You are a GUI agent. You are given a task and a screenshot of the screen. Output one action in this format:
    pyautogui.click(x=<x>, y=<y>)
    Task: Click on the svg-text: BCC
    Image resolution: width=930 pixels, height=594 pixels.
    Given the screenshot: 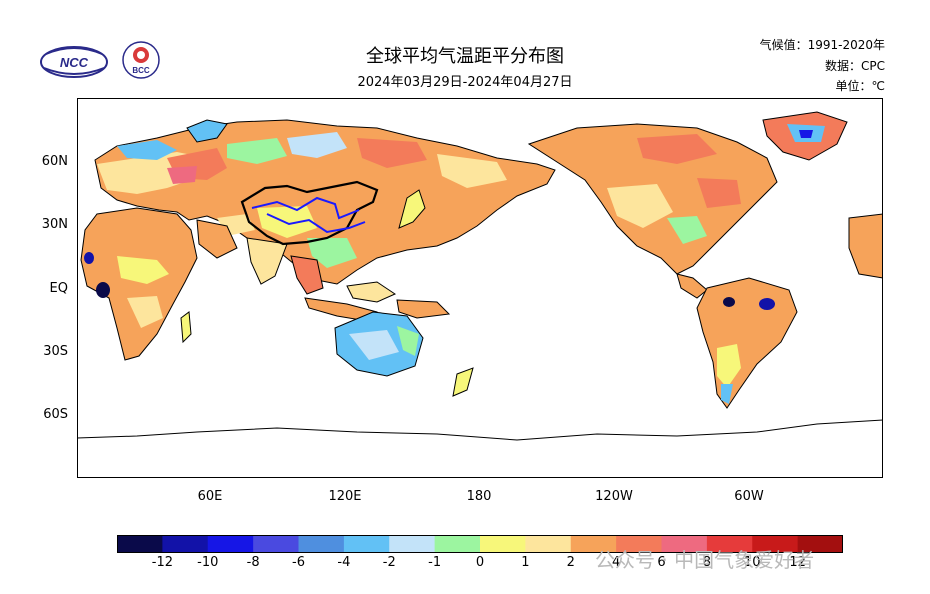 What is the action you would take?
    pyautogui.click(x=141, y=70)
    